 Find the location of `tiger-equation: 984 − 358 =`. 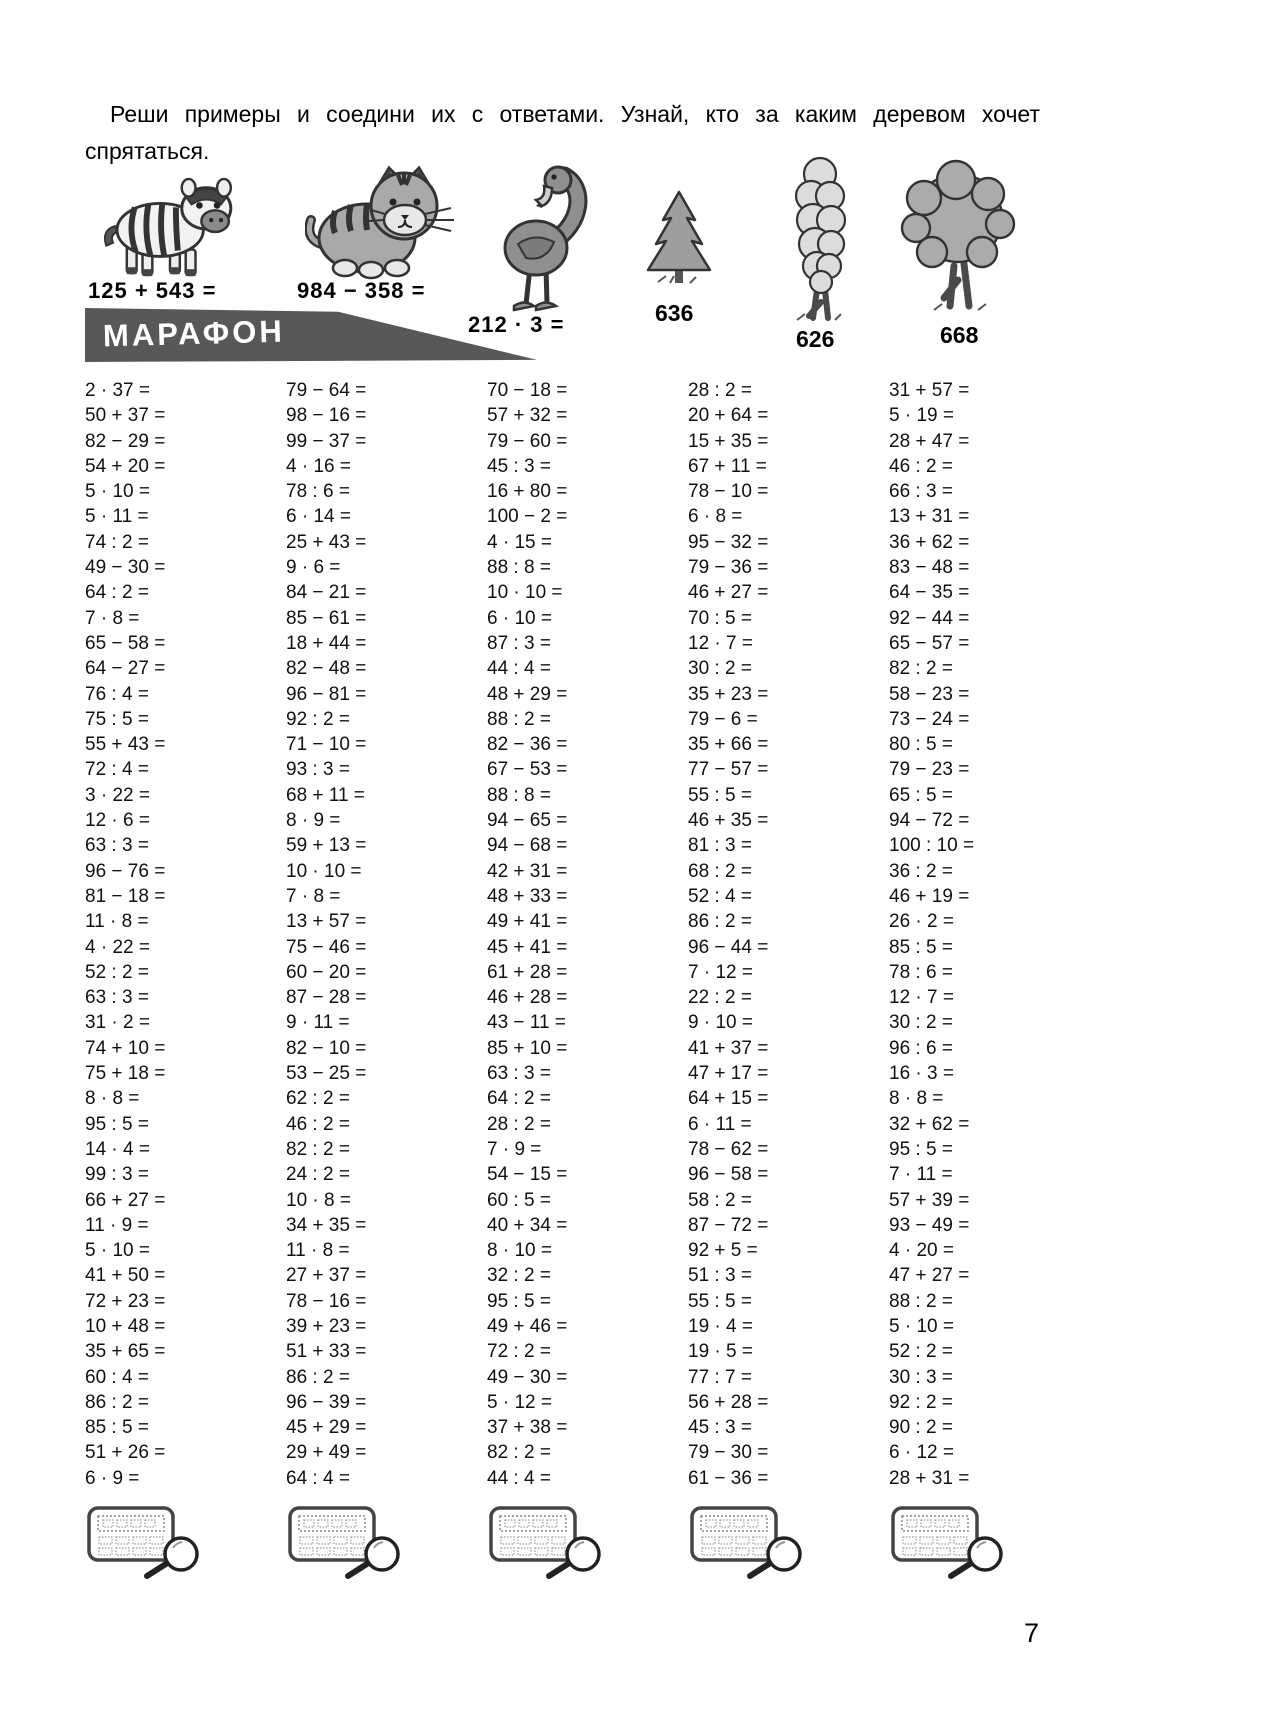

tiger-equation: 984 − 358 = is located at coordinates (361, 290).